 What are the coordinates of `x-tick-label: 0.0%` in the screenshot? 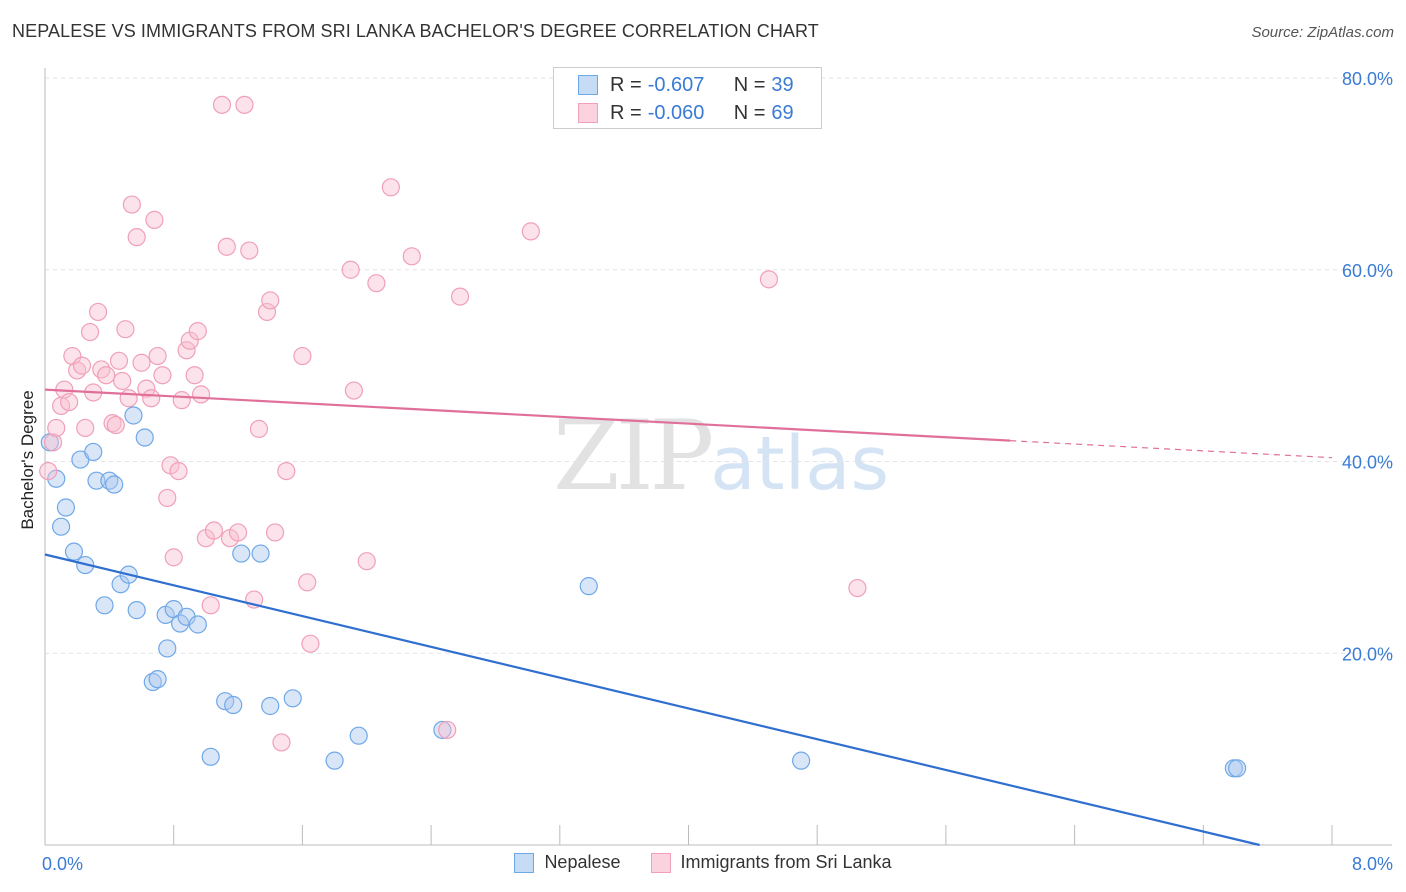 It's located at (62, 864).